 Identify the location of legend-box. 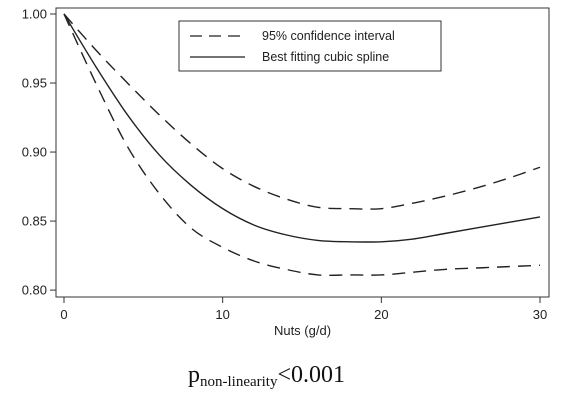
(310, 46).